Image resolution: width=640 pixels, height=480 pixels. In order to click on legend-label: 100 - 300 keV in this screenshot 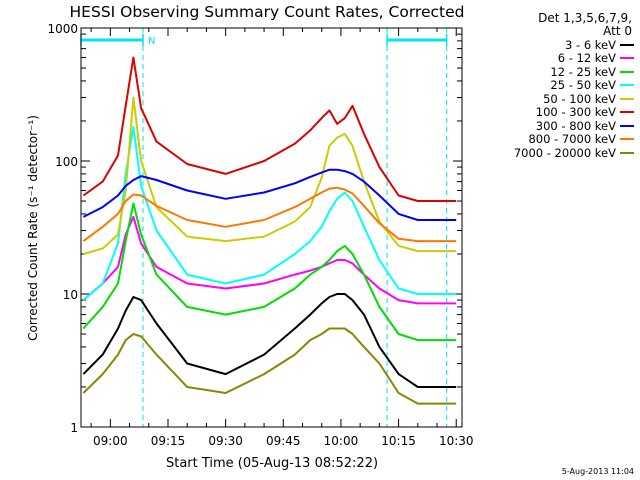, I will do `click(575, 112)`.